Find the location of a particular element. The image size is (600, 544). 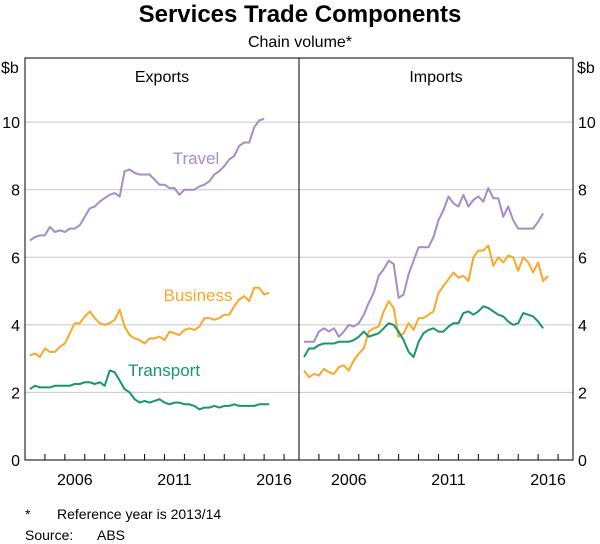

y-tick-label-left: 2 is located at coordinates (15, 393).